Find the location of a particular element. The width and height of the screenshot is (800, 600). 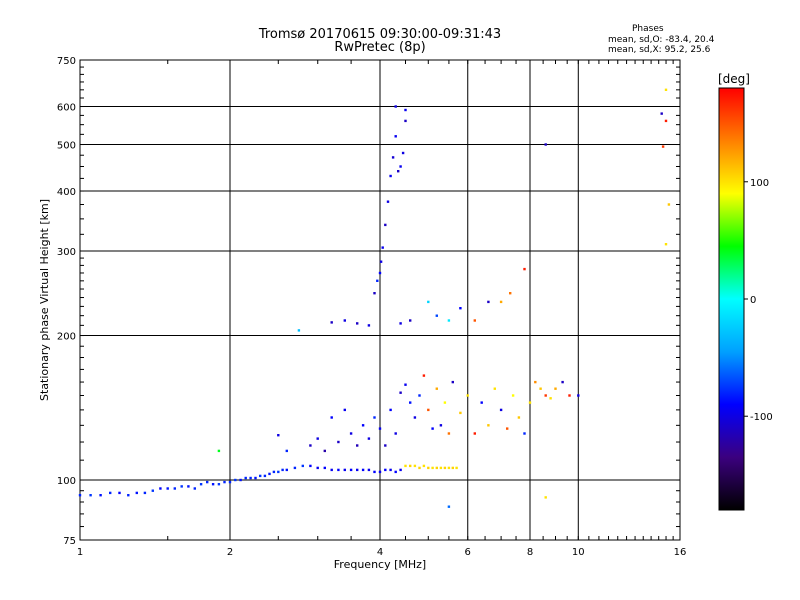

colorbar-tick-label: 0 is located at coordinates (753, 300).